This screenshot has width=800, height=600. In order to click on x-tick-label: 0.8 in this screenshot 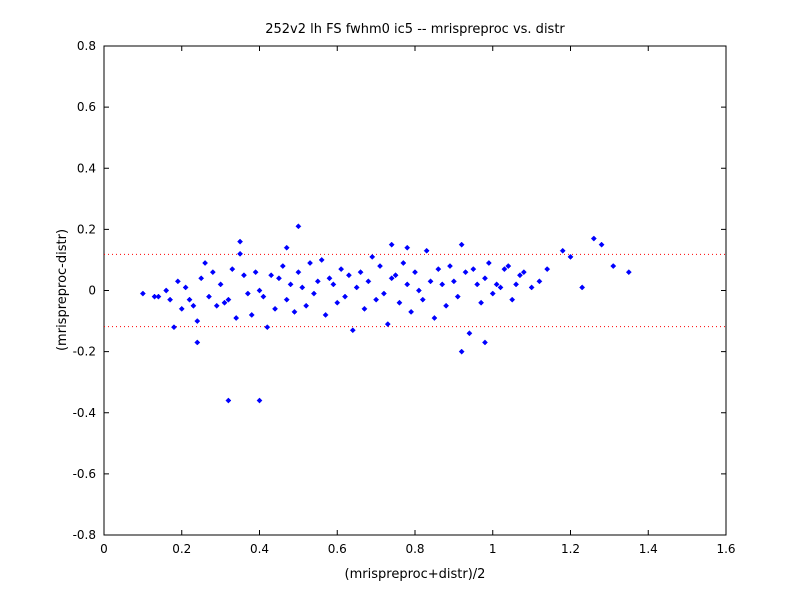, I will do `click(414, 549)`.